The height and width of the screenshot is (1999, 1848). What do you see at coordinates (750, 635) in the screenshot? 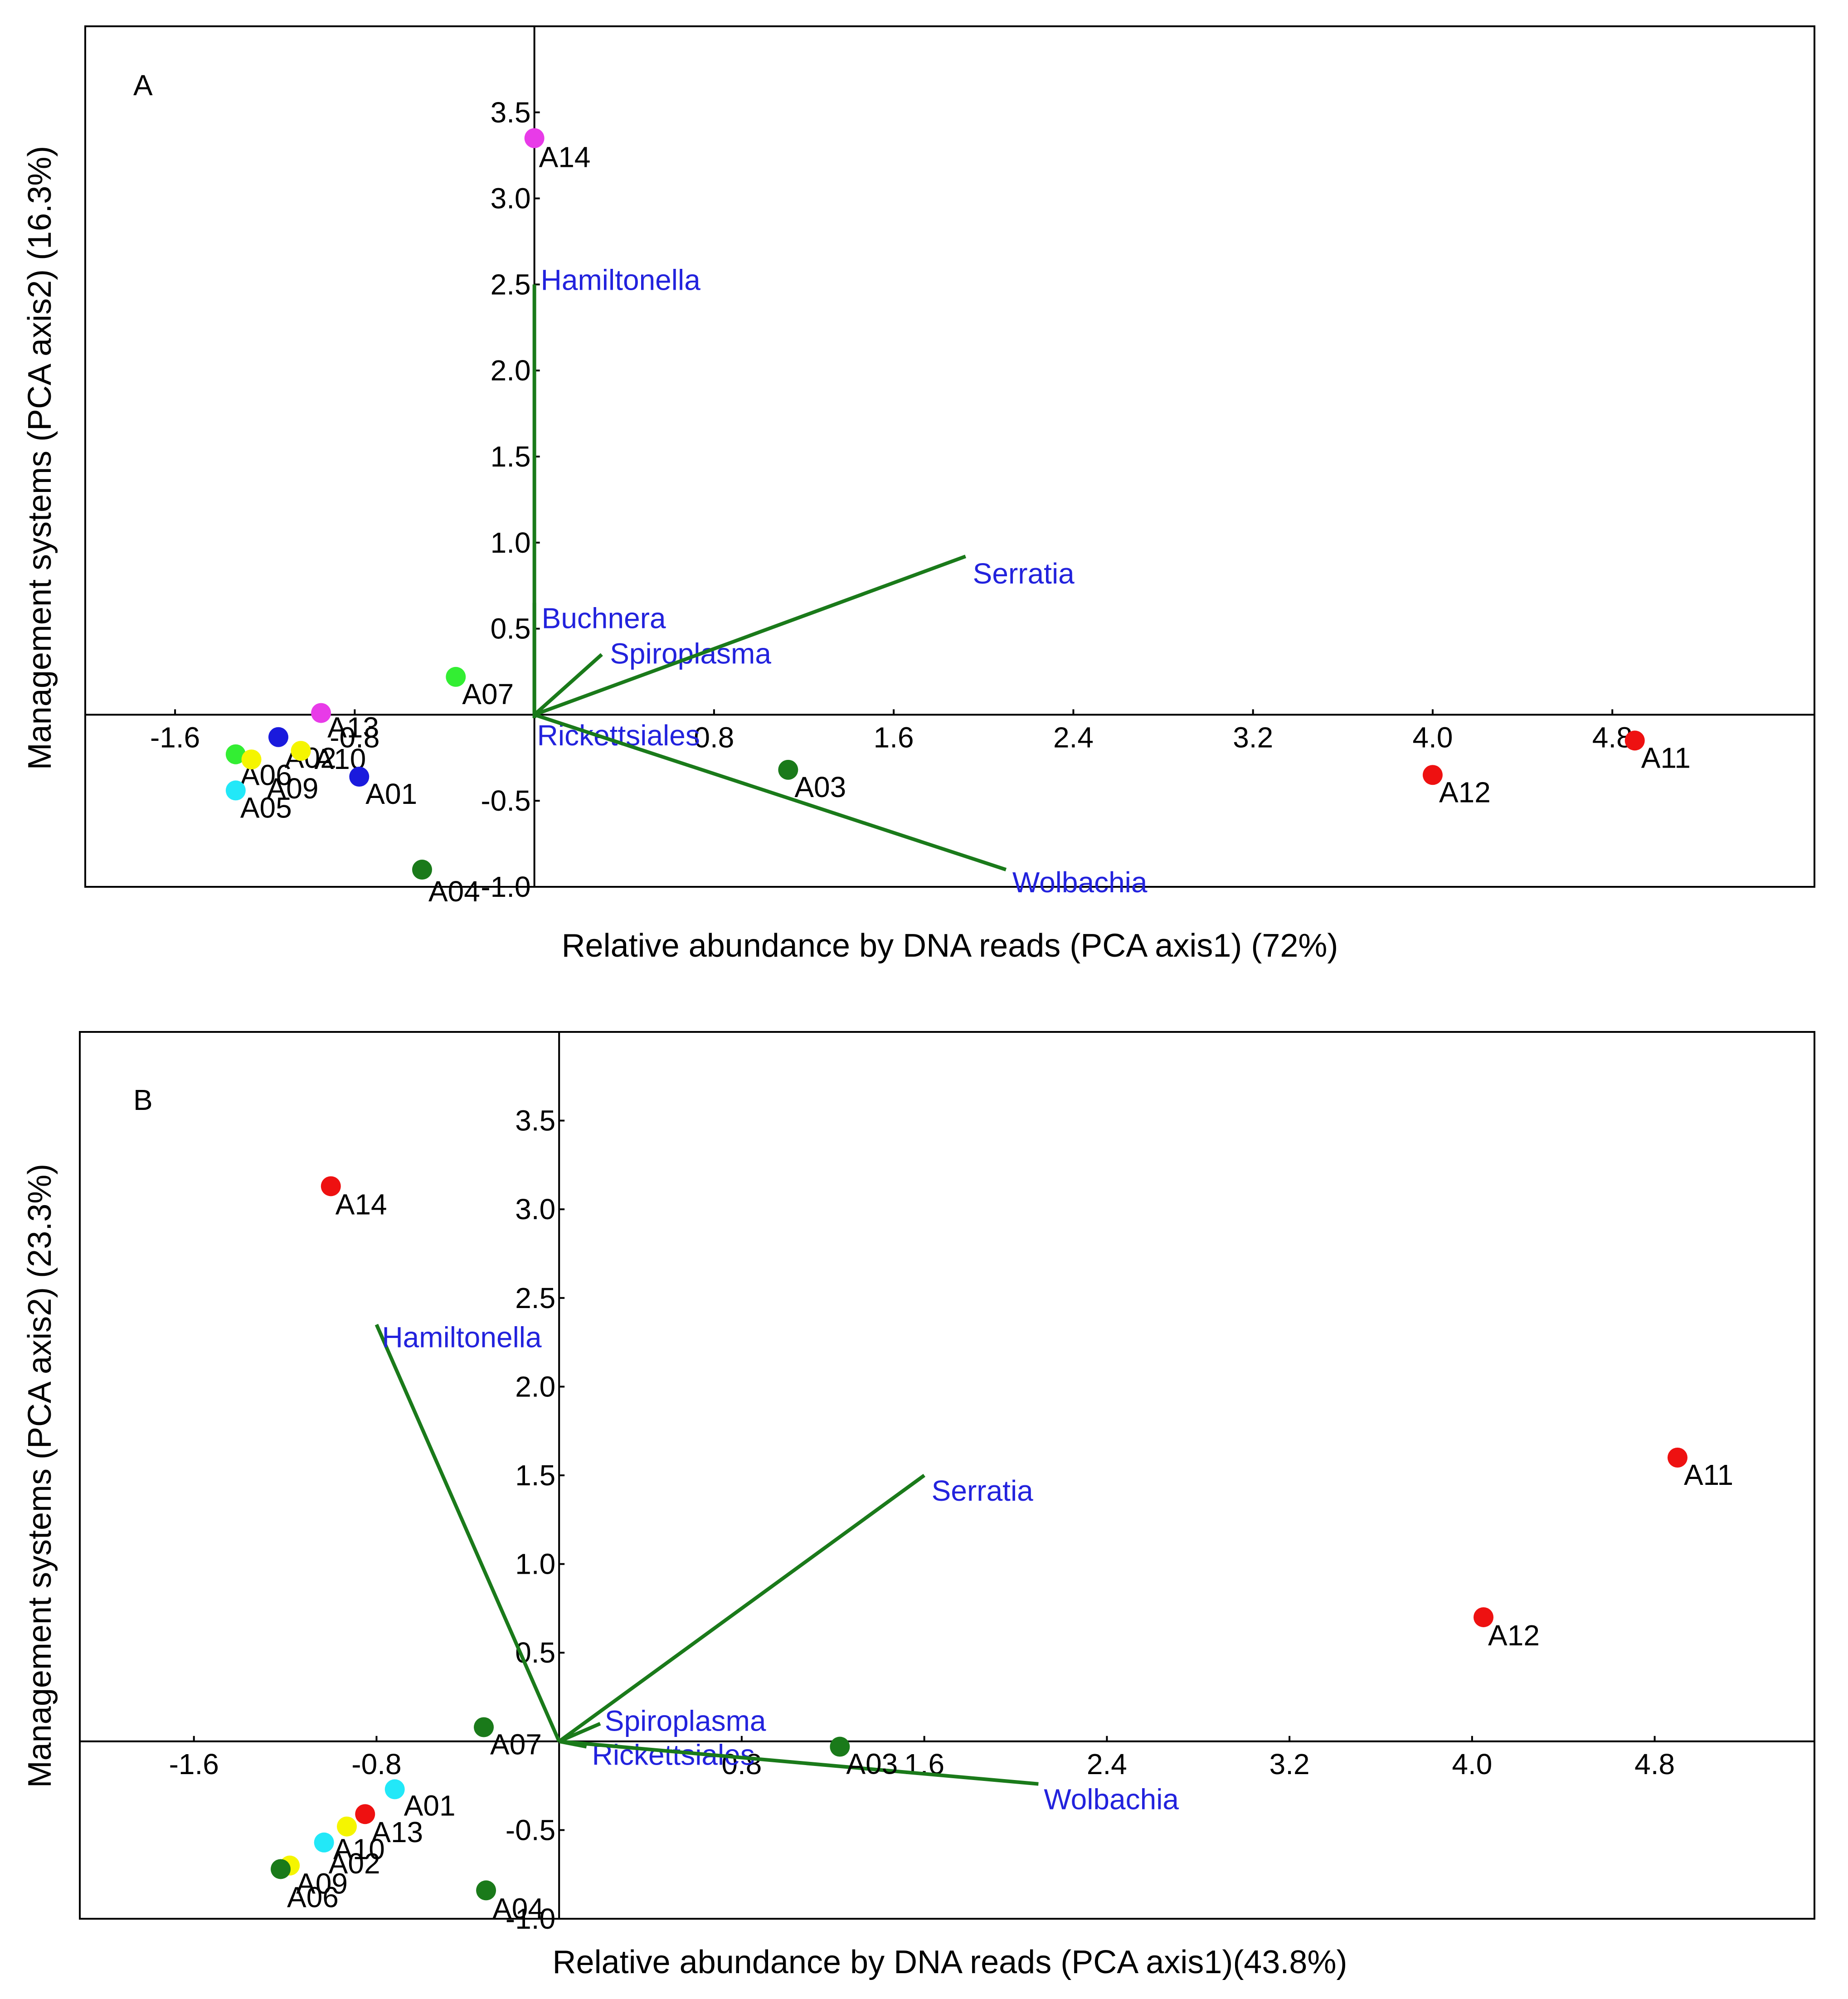
I see `vector-arrow-serratia` at bounding box center [750, 635].